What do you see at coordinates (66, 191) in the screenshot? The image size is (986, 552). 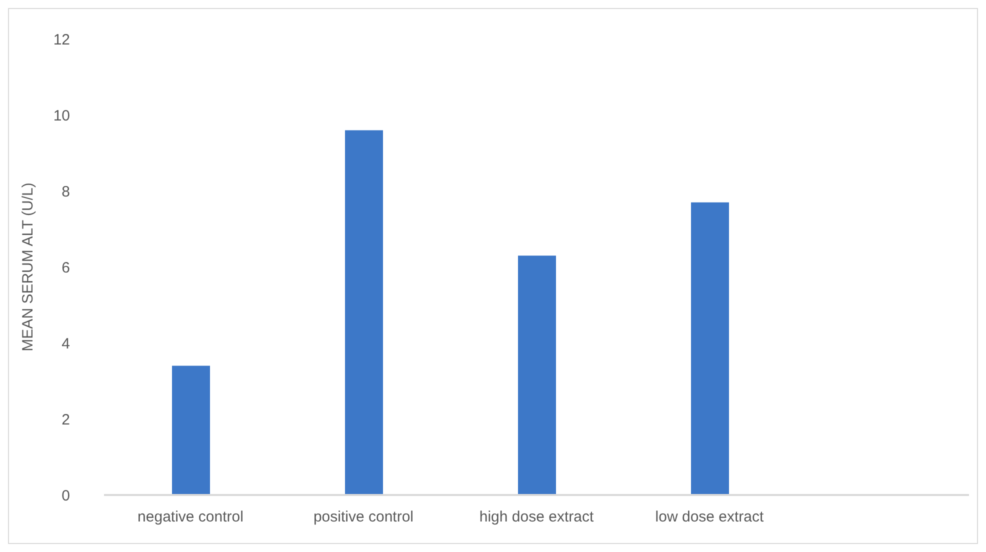 I see `y-tick-label: 8` at bounding box center [66, 191].